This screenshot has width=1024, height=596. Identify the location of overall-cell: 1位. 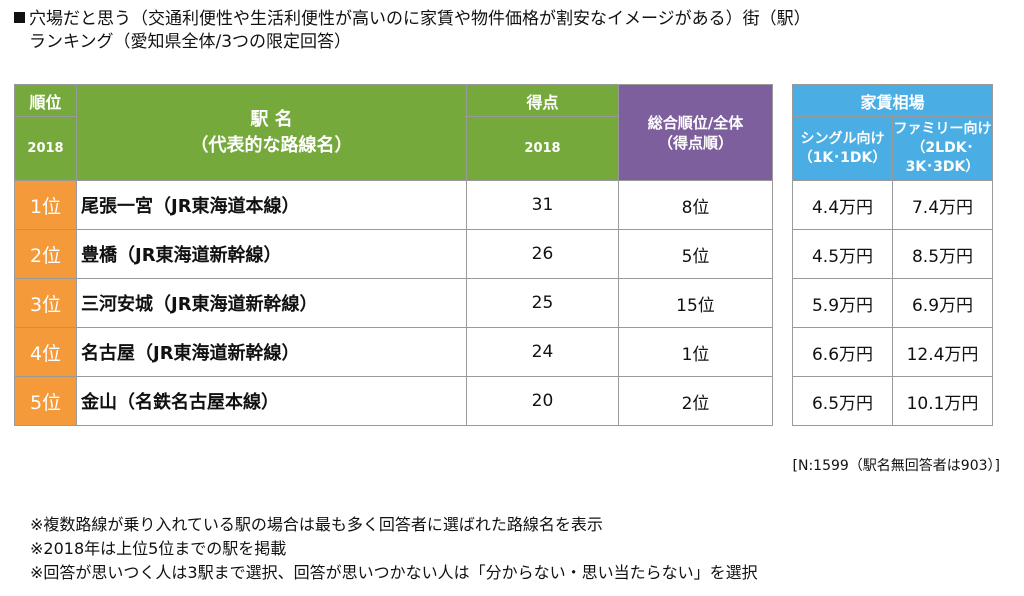
(695, 352).